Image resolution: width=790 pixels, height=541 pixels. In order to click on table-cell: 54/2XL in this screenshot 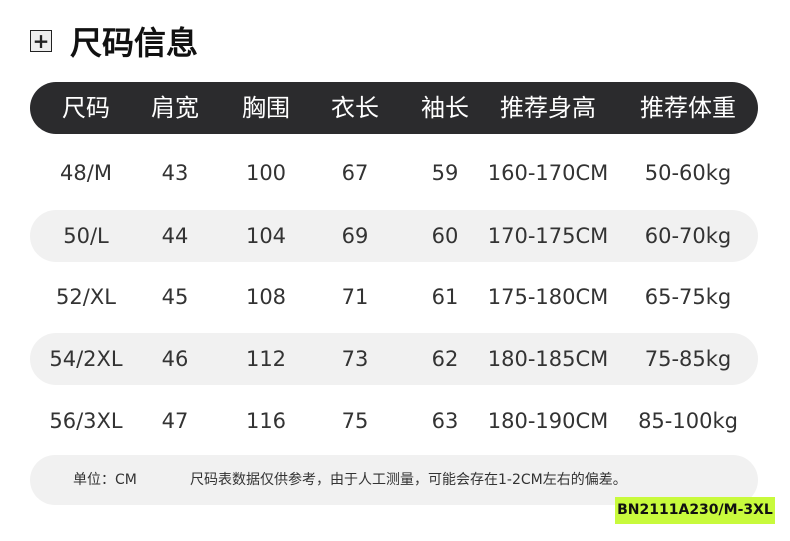, I will do `click(86, 359)`.